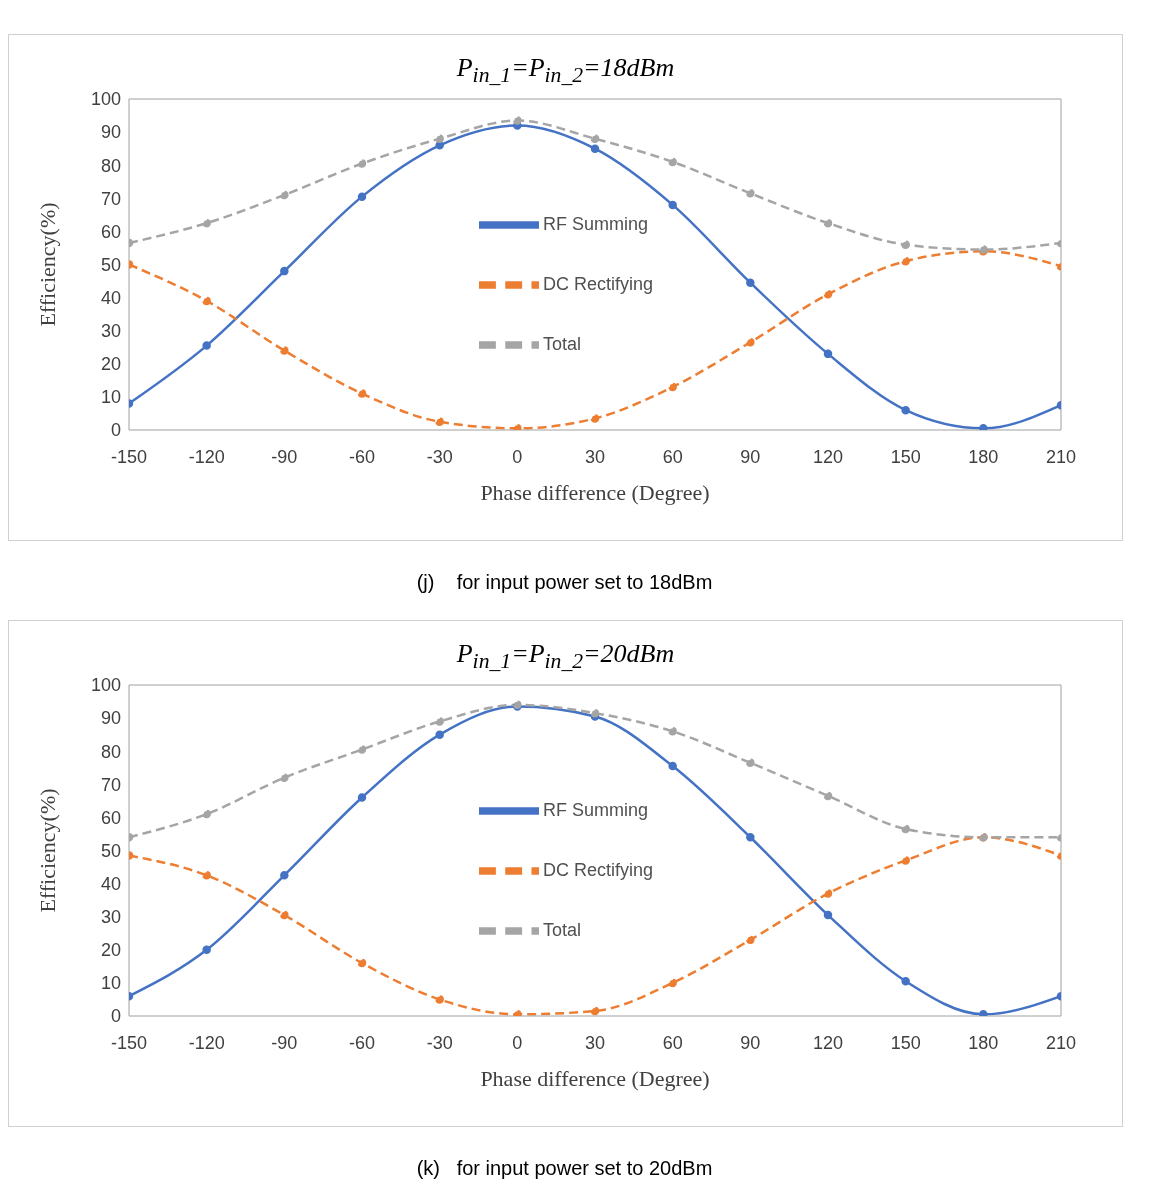 Image resolution: width=1152 pixels, height=1197 pixels. What do you see at coordinates (565, 657) in the screenshot?
I see `chart-title: P$_{in_1}$=P$_{in_2}$=20dBm` at bounding box center [565, 657].